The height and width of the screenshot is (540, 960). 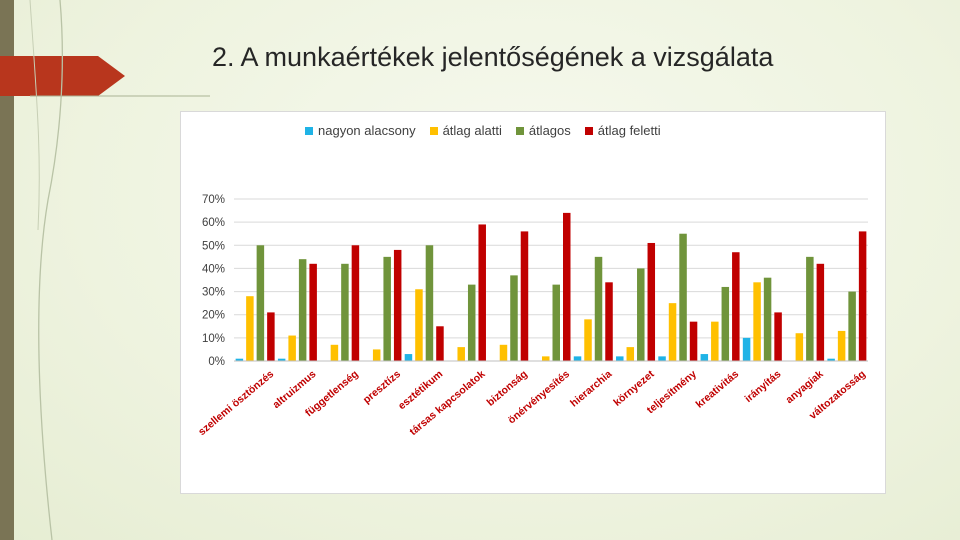 What do you see at coordinates (213, 316) in the screenshot?
I see `y-tick-label: 20%` at bounding box center [213, 316].